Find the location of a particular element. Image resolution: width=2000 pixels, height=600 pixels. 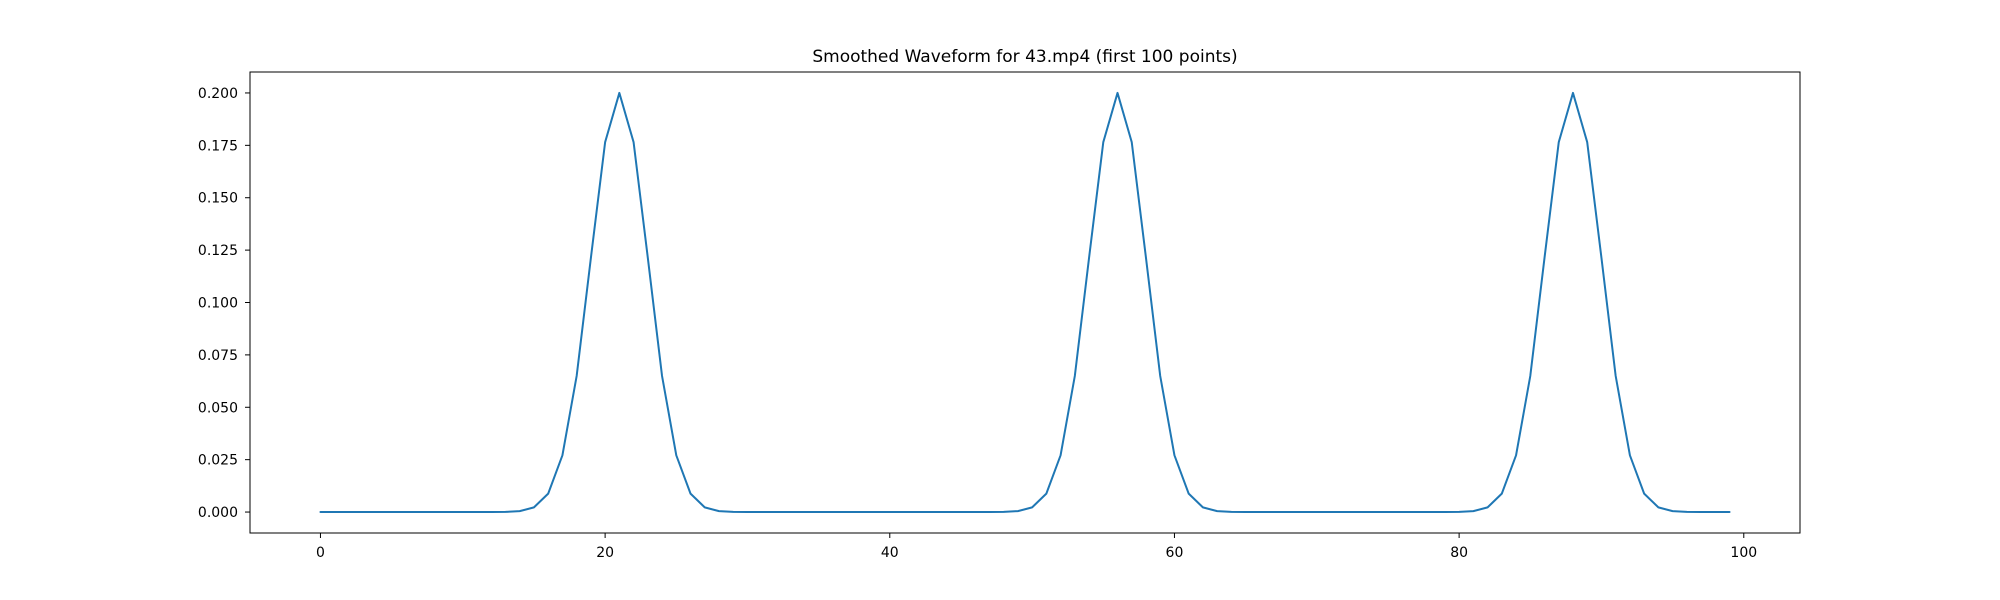

y-tick-label: 0.175 is located at coordinates (218, 146).